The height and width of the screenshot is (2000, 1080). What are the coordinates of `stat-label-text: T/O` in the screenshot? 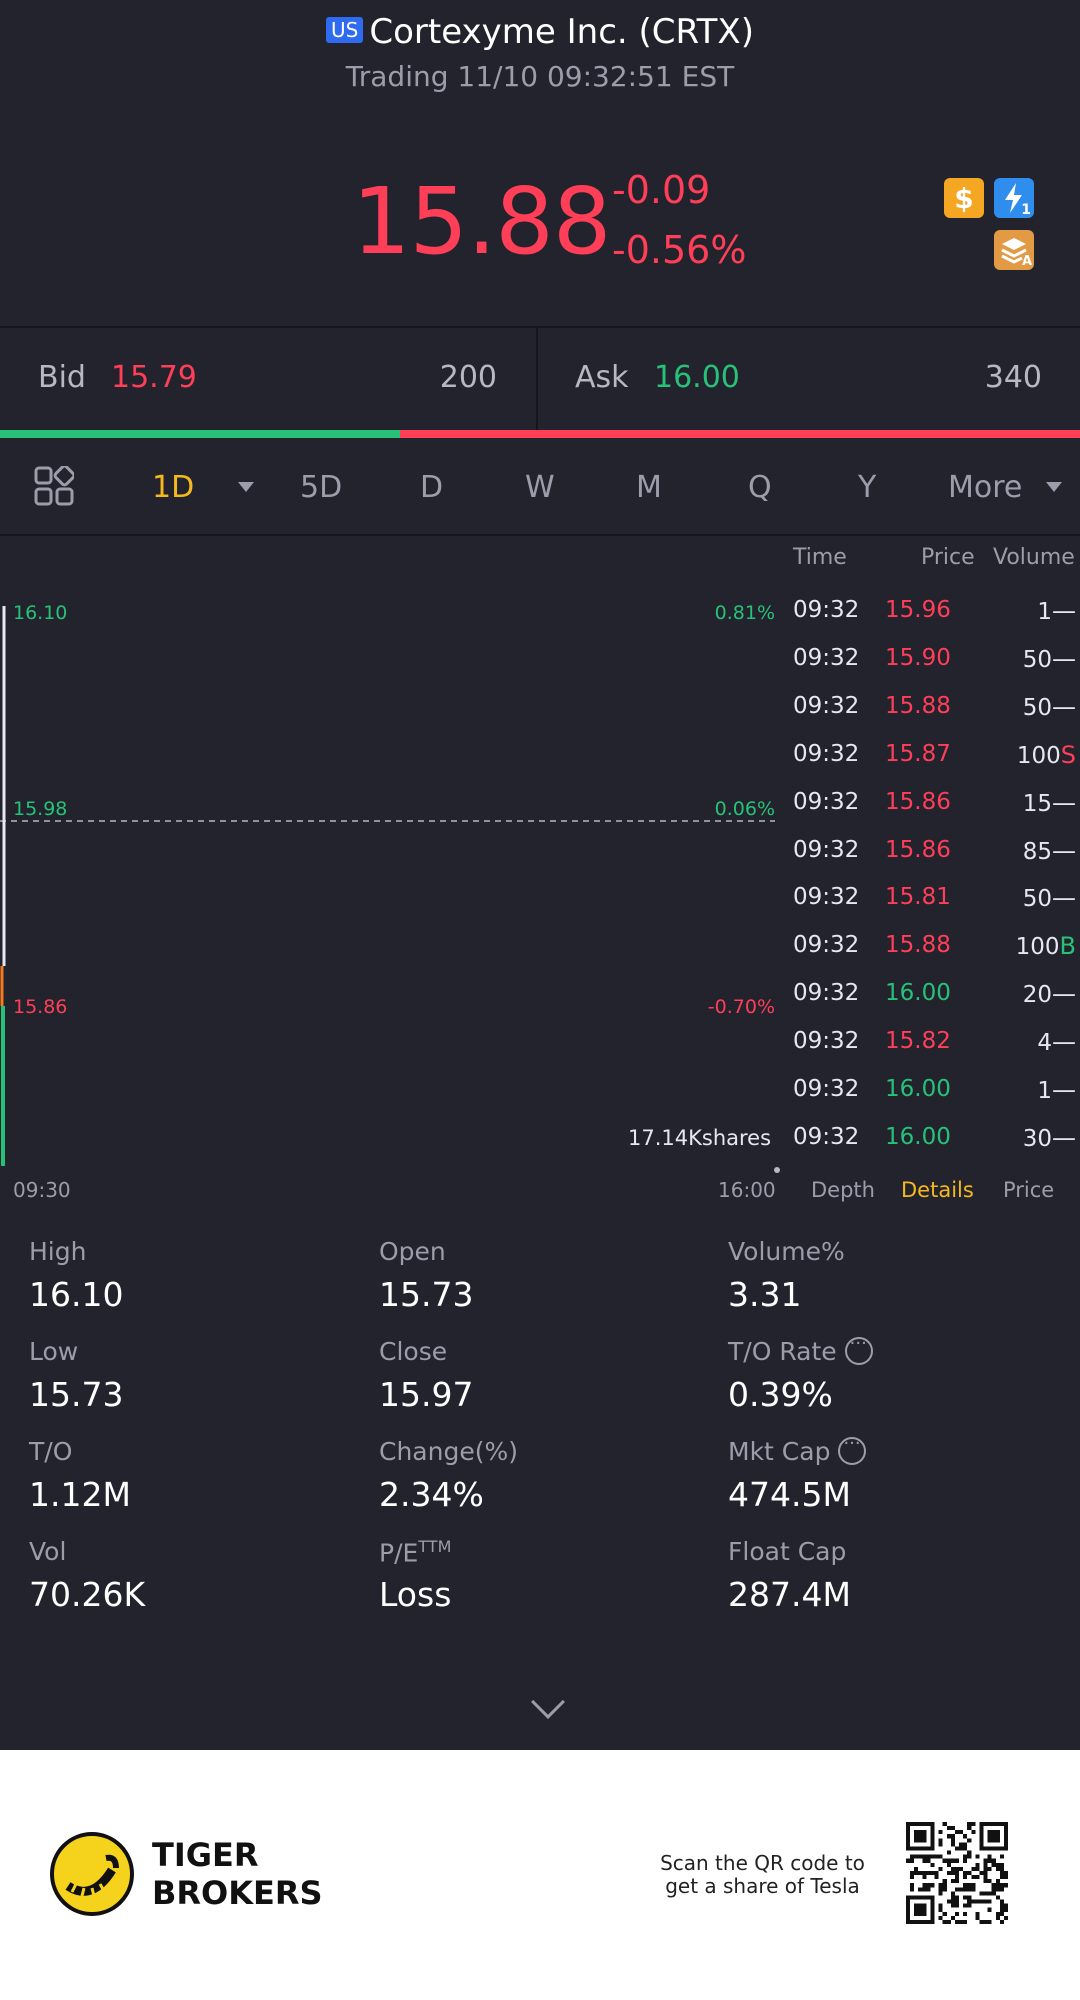 It's located at (51, 1451).